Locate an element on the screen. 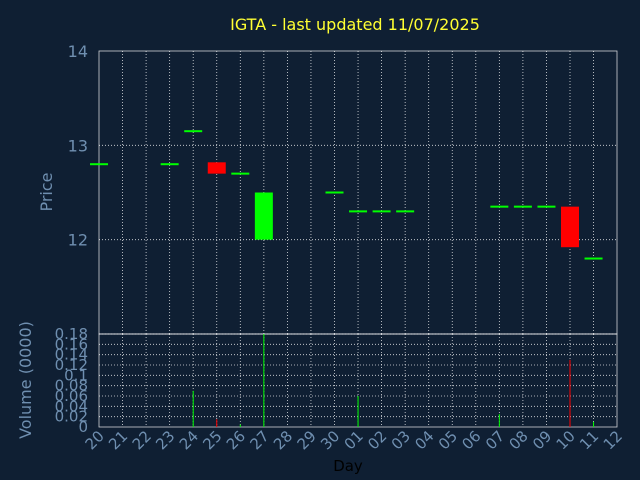 The width and height of the screenshot is (640, 480). x-tick-label: 21 is located at coordinates (118, 440).